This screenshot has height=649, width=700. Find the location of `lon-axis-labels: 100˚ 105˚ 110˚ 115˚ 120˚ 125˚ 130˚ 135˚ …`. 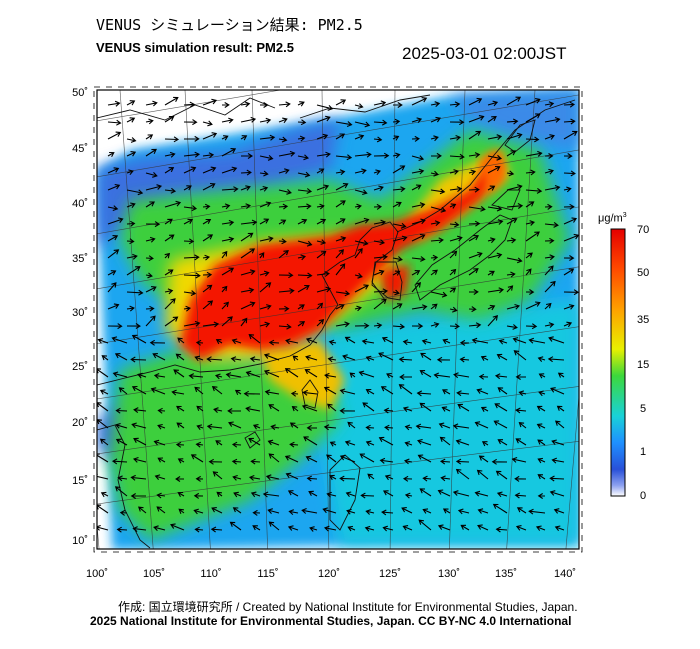

lon-axis-labels: 100˚ 105˚ 110˚ 115˚ 120˚ 125˚ 130˚ 135˚ … is located at coordinates (331, 574).